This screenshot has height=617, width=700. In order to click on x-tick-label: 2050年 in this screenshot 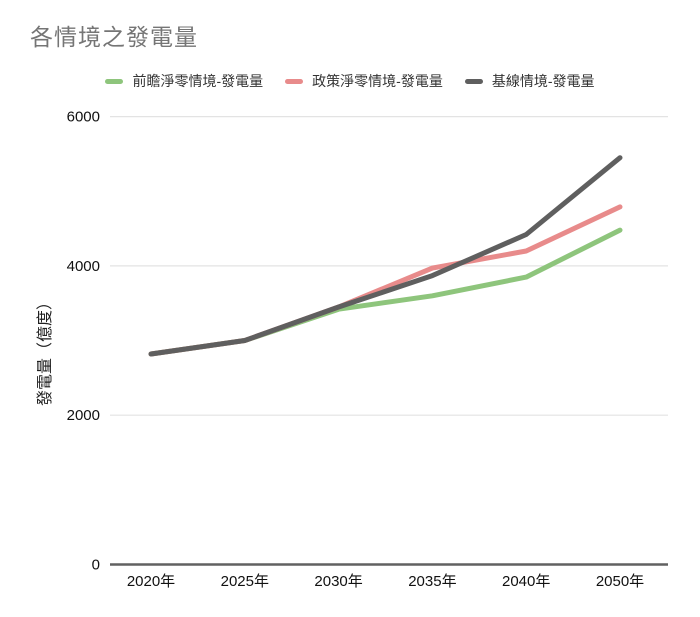, I will do `click(620, 581)`.